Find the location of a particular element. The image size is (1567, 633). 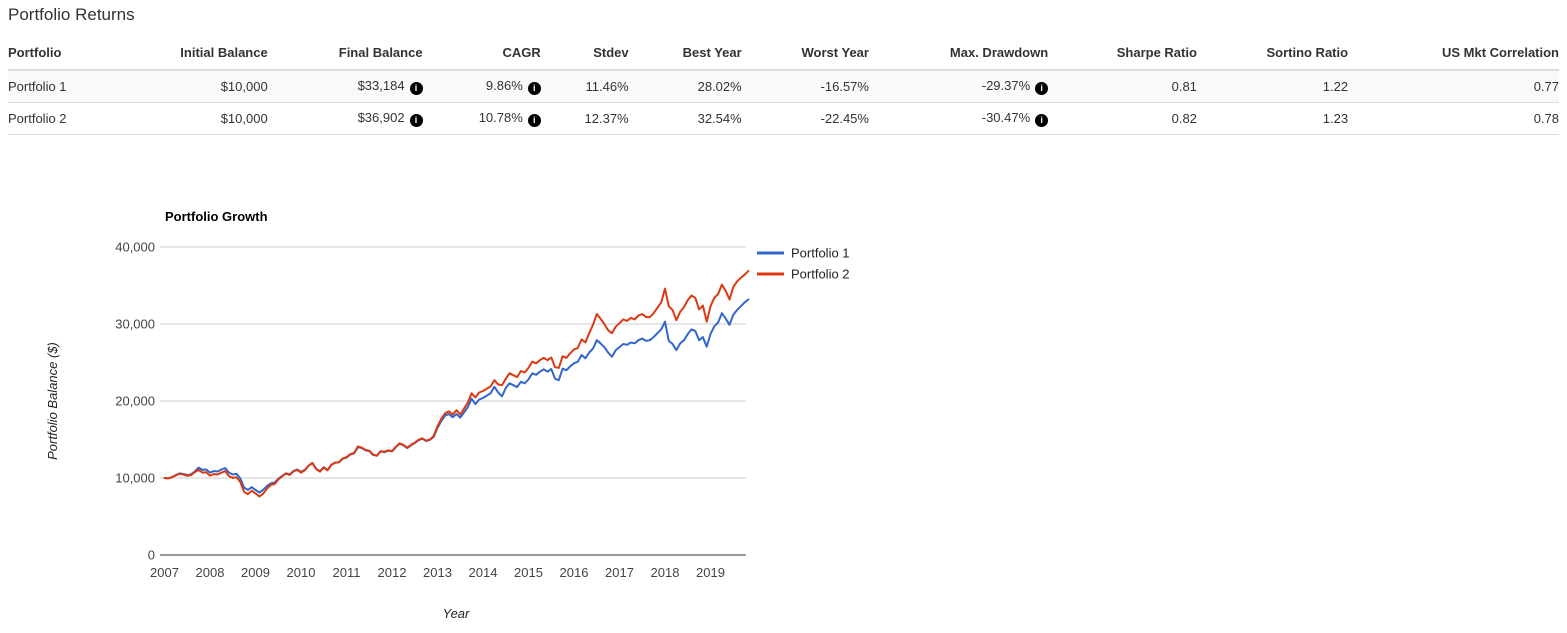

cell-value: 10.78% is located at coordinates (500, 117).